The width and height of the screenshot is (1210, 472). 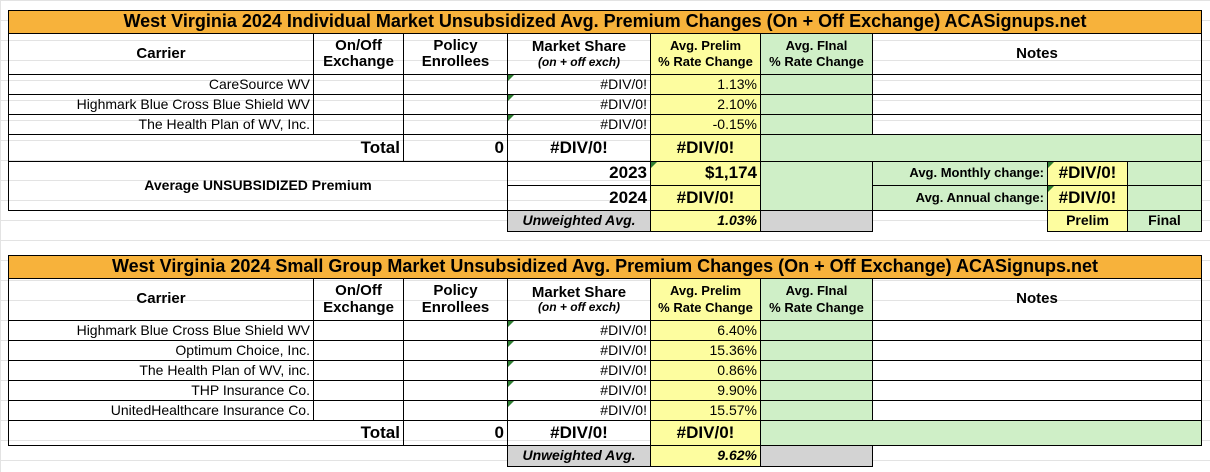 I want to click on prelim-cell: 9.90%, so click(x=705, y=390).